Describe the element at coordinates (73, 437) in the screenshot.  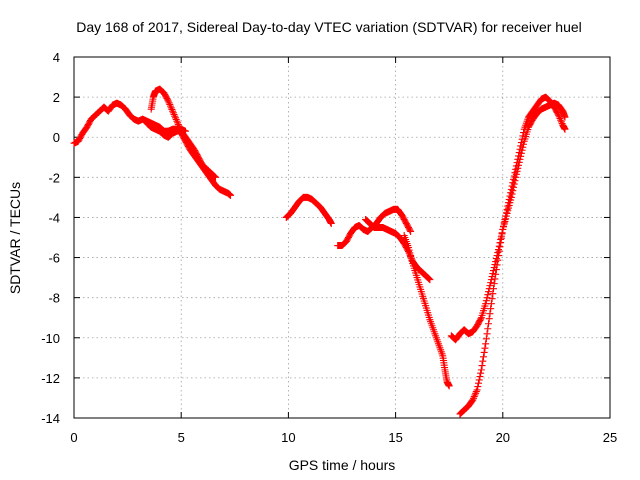
I see `x-tick-label: 0` at that location.